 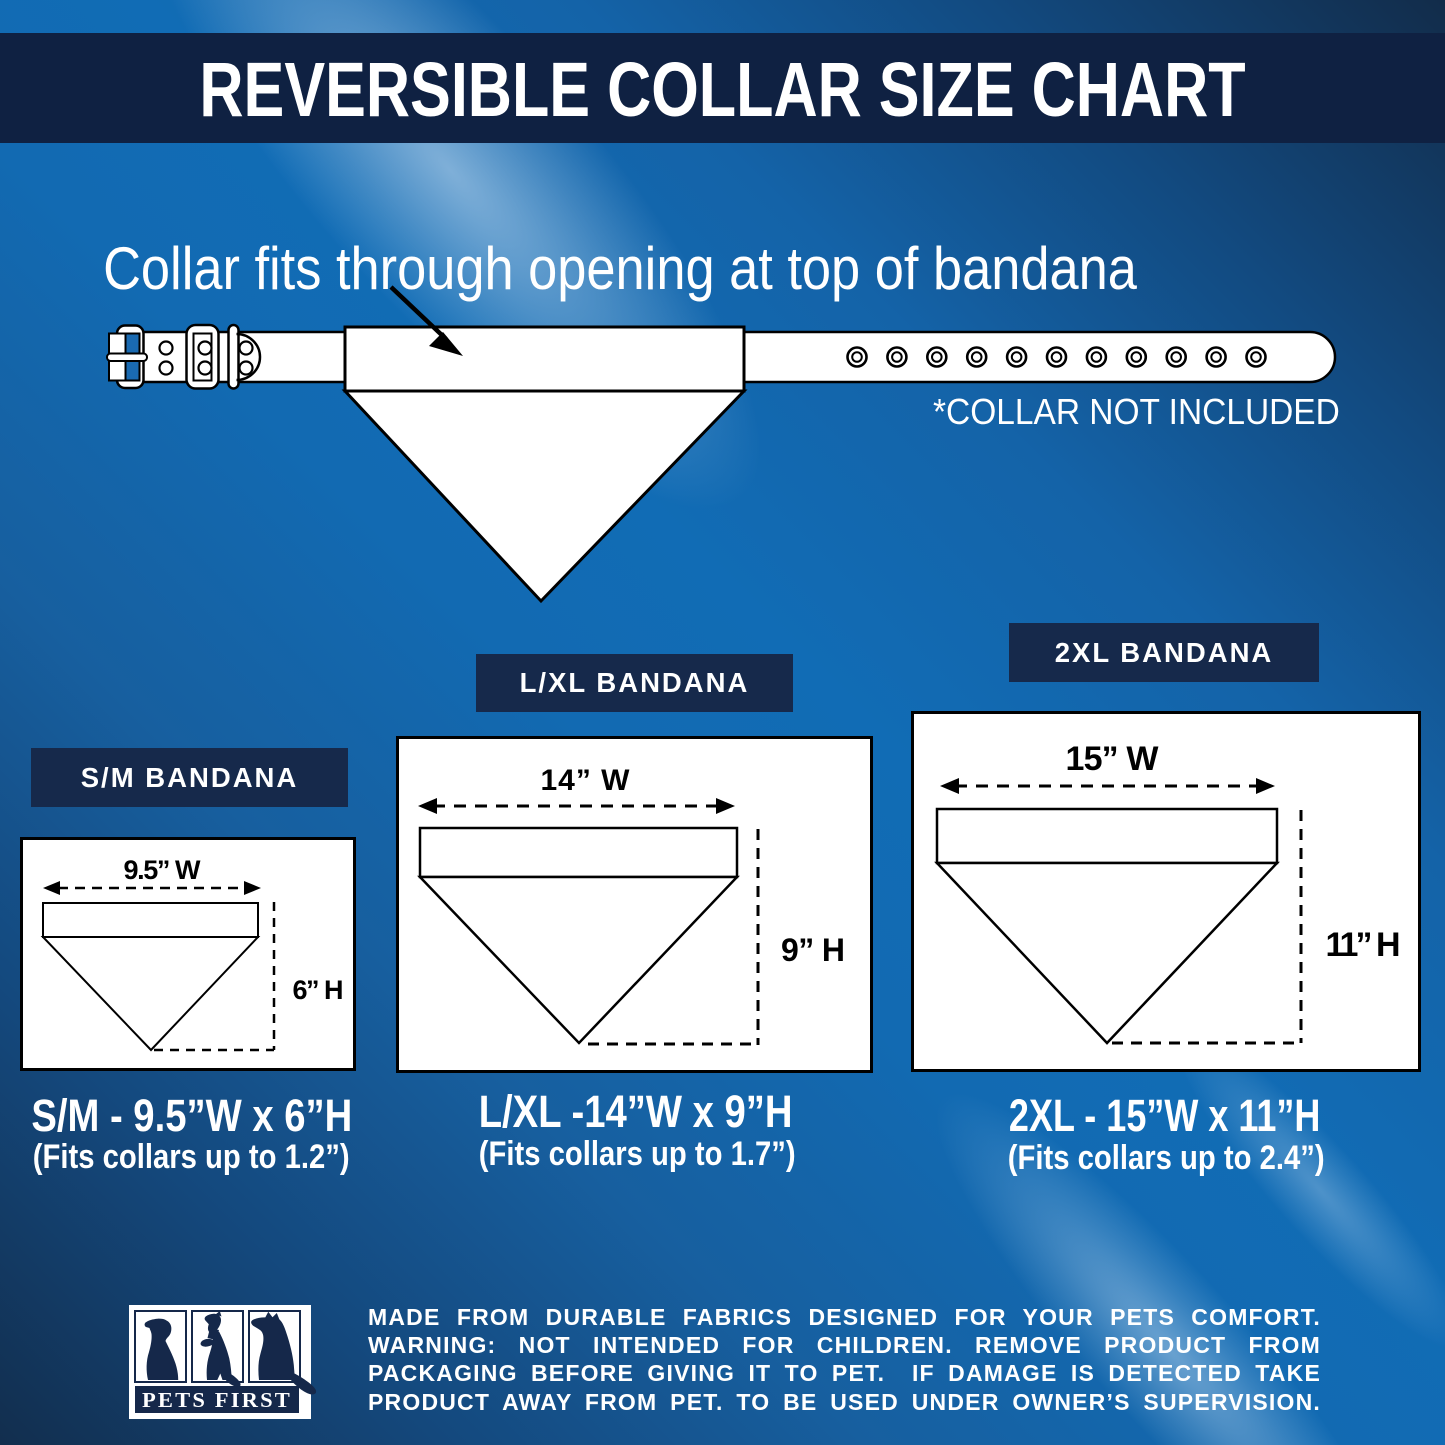 What do you see at coordinates (217, 1400) in the screenshot?
I see `svg-text: PETS FIRST` at bounding box center [217, 1400].